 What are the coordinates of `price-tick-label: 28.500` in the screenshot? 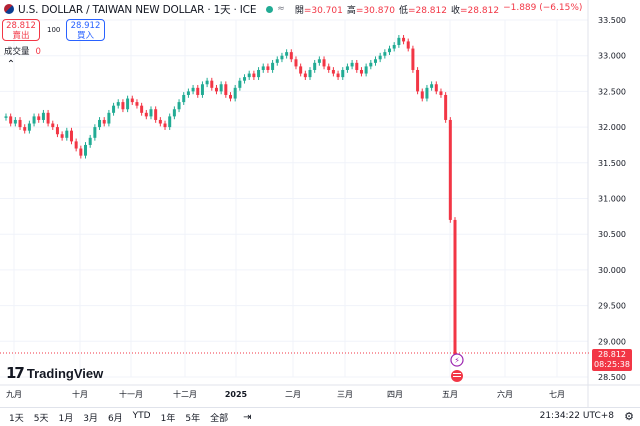 It's located at (612, 377).